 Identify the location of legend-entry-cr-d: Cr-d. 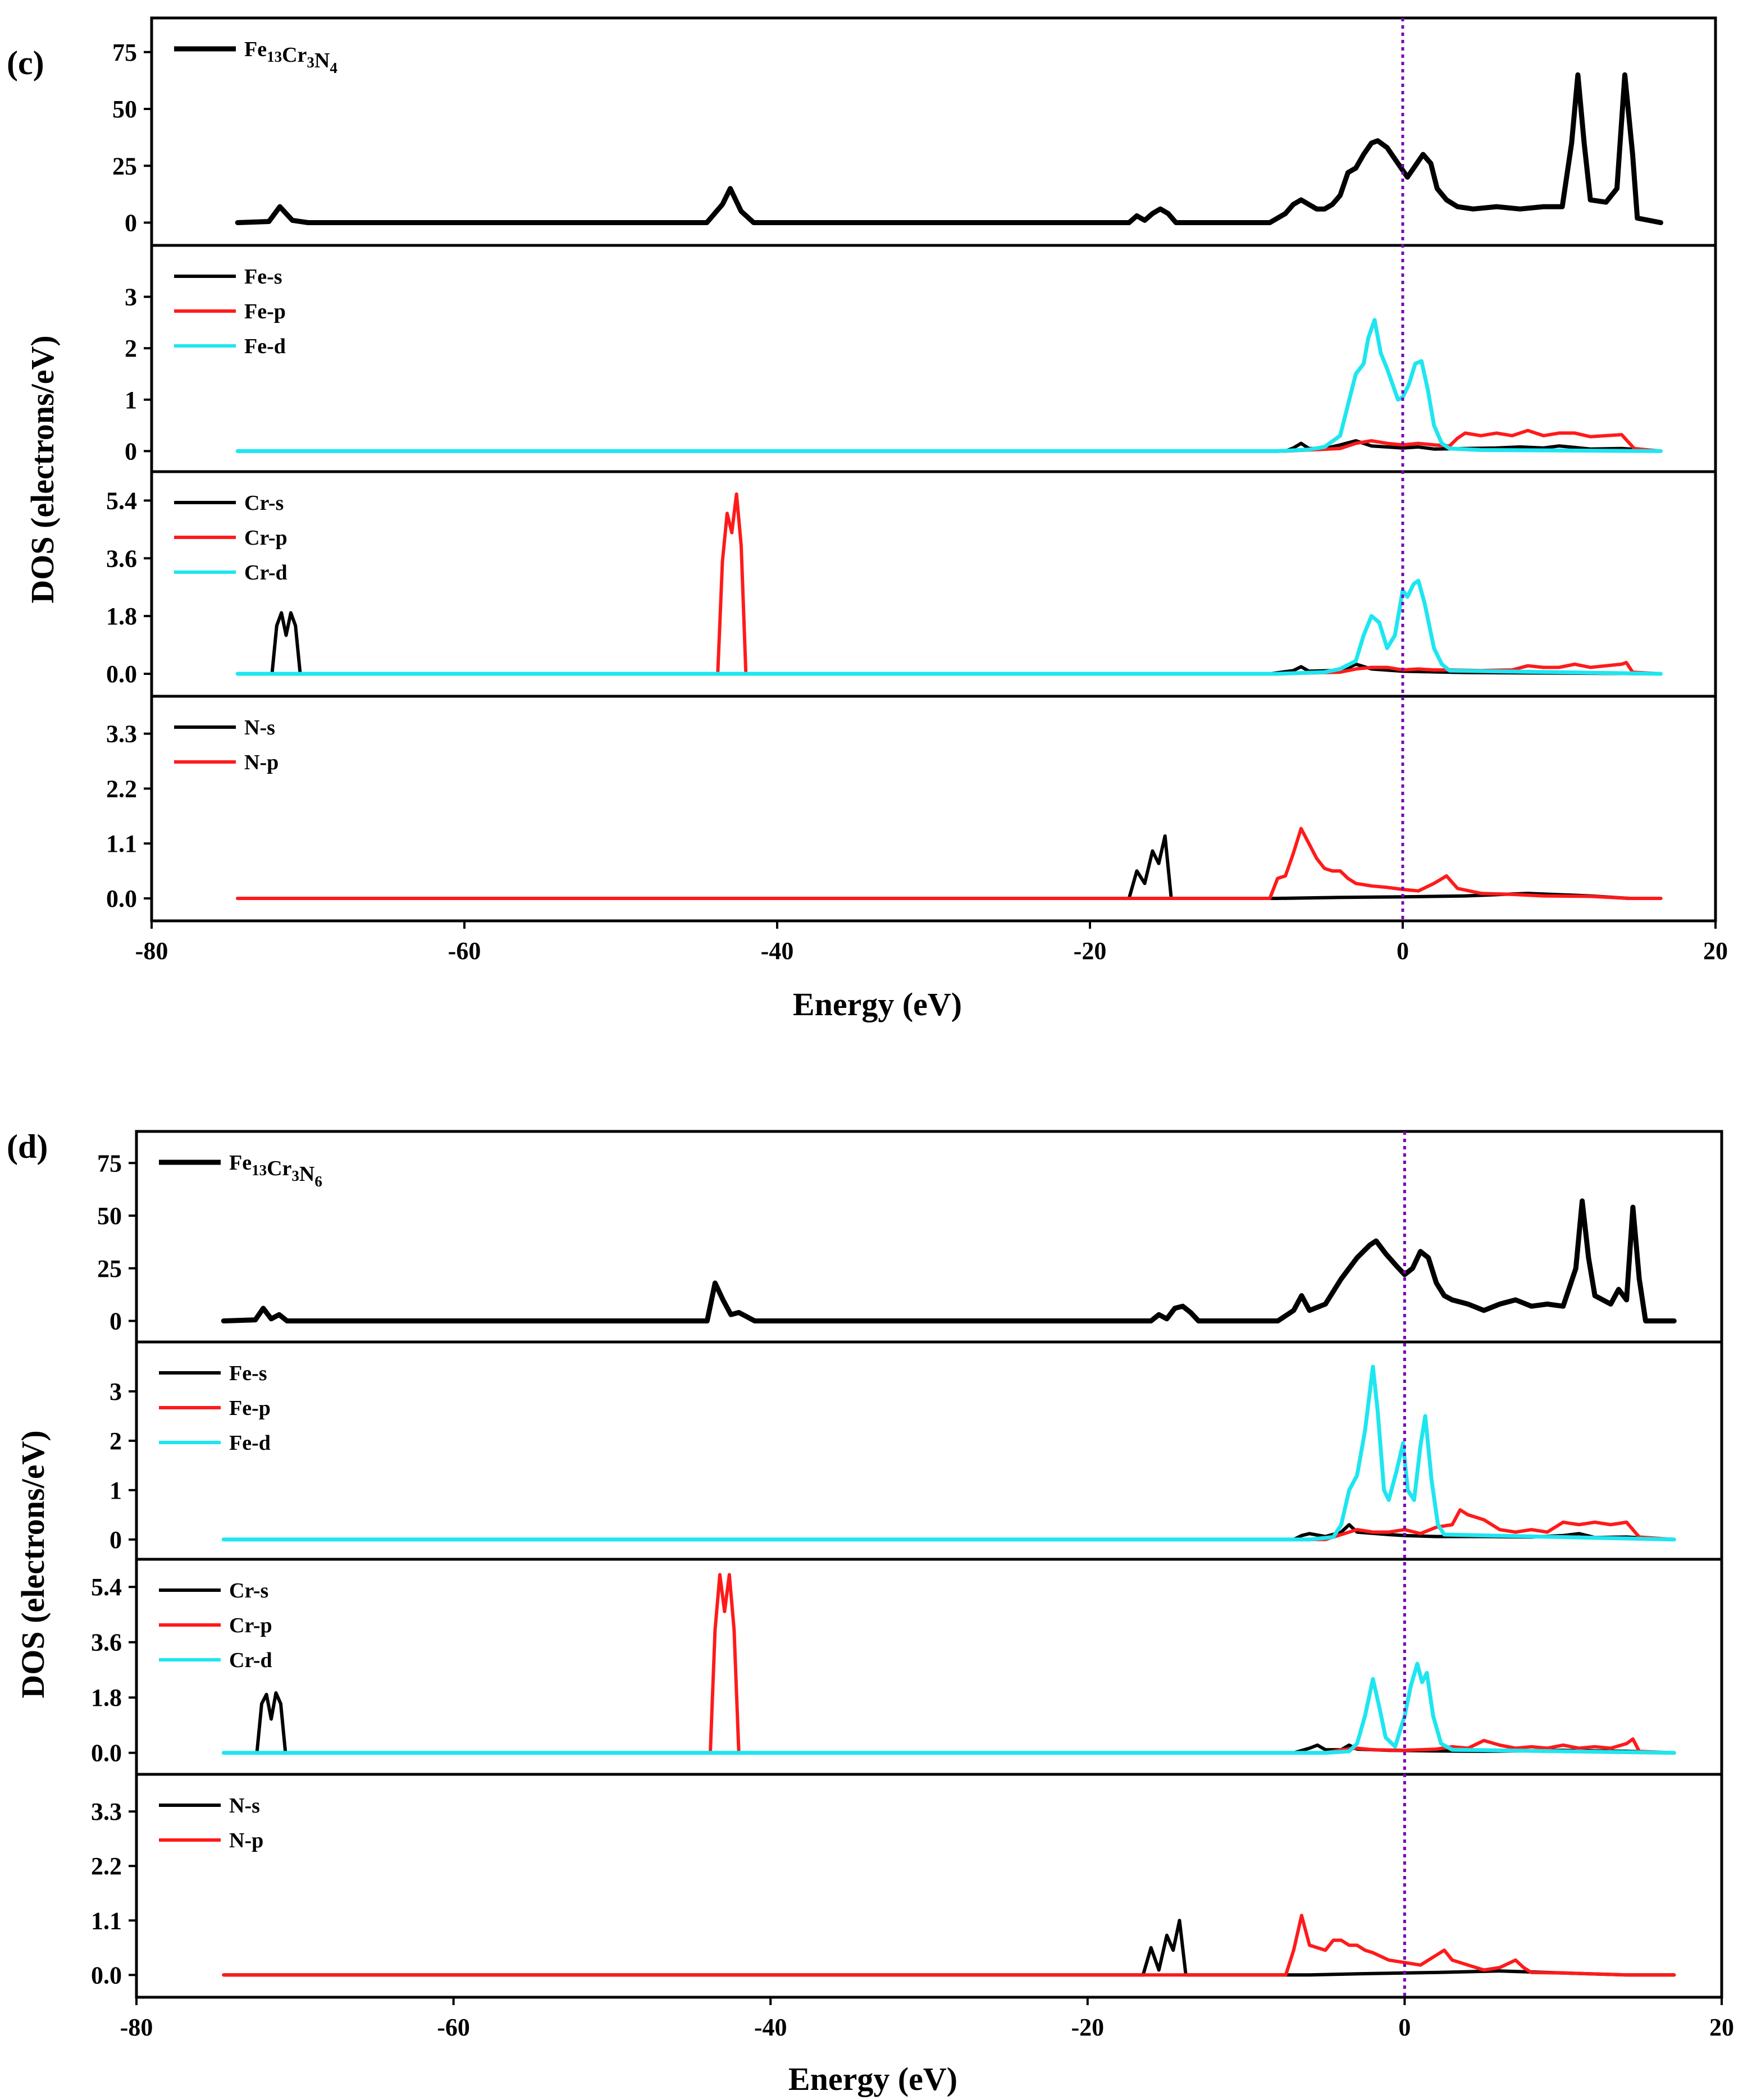
(215, 1660).